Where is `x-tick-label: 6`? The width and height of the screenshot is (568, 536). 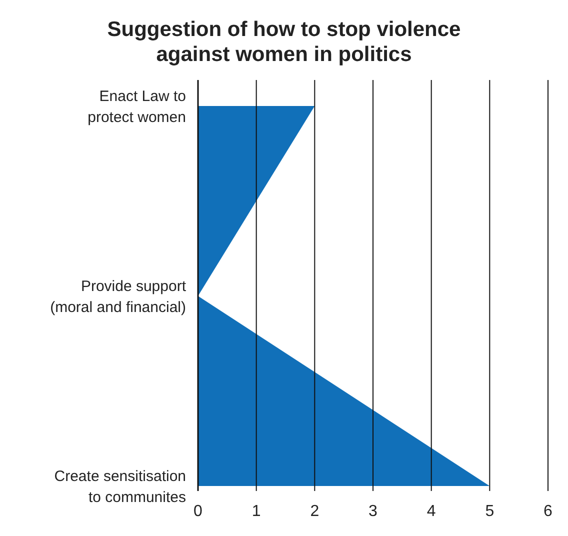 x-tick-label: 6 is located at coordinates (548, 511).